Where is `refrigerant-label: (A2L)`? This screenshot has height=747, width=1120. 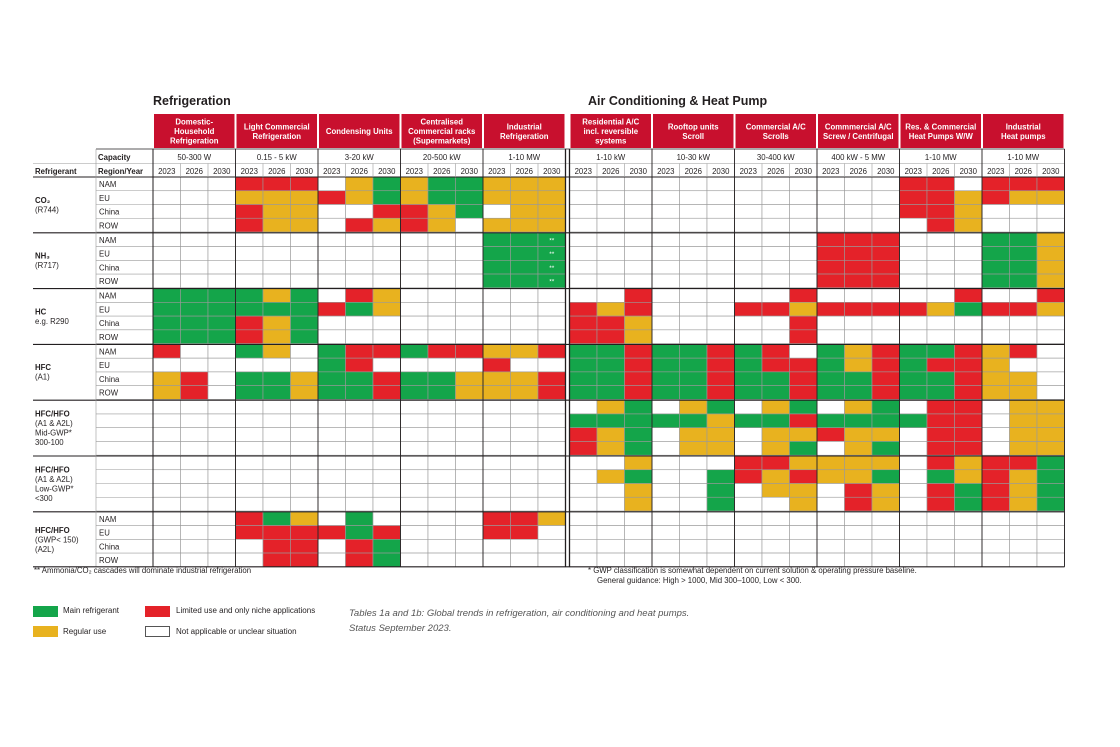
refrigerant-label: (A2L) is located at coordinates (44, 549).